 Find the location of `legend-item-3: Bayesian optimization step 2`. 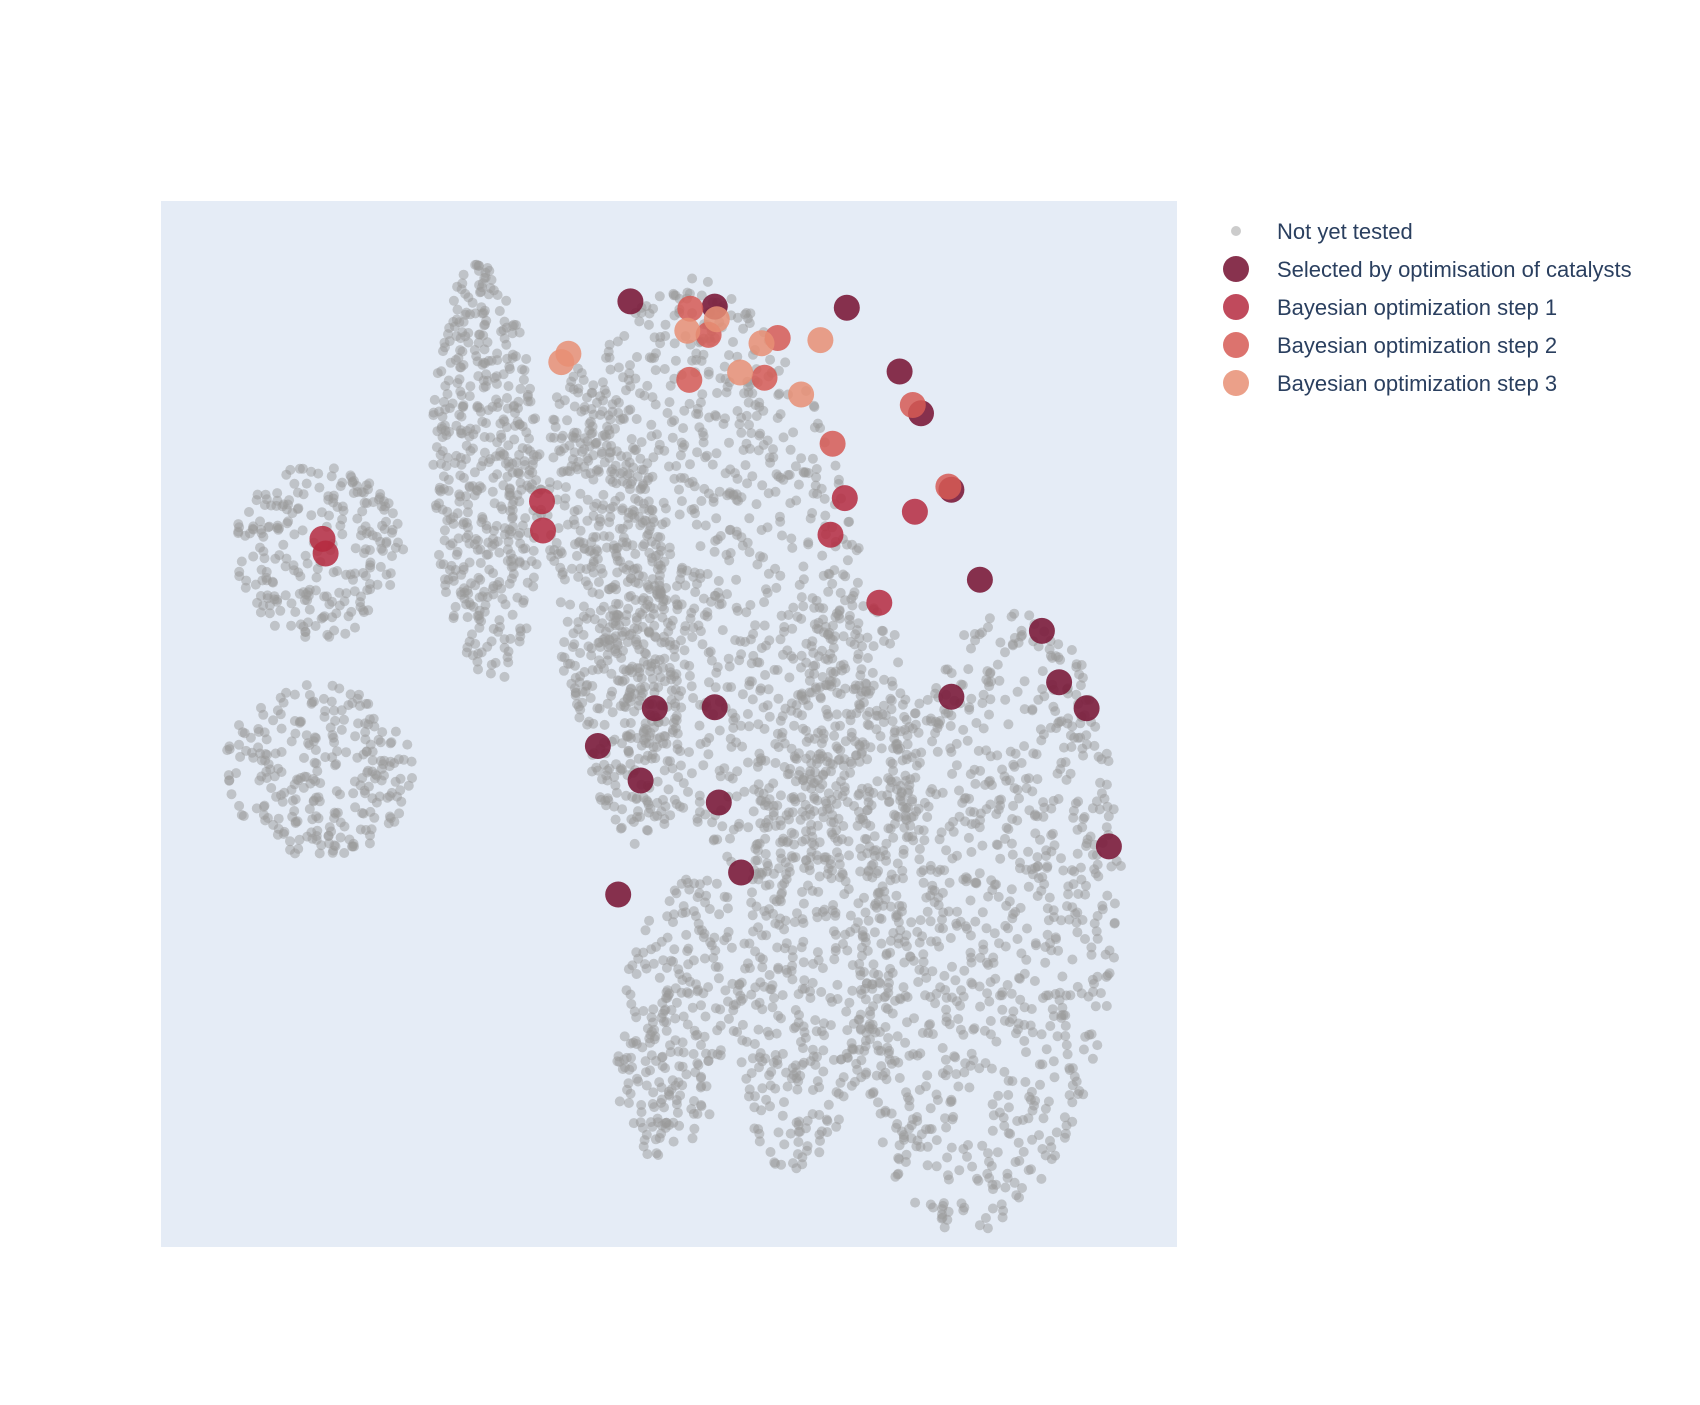

legend-item-3: Bayesian optimization step 2 is located at coordinates (1390, 345).